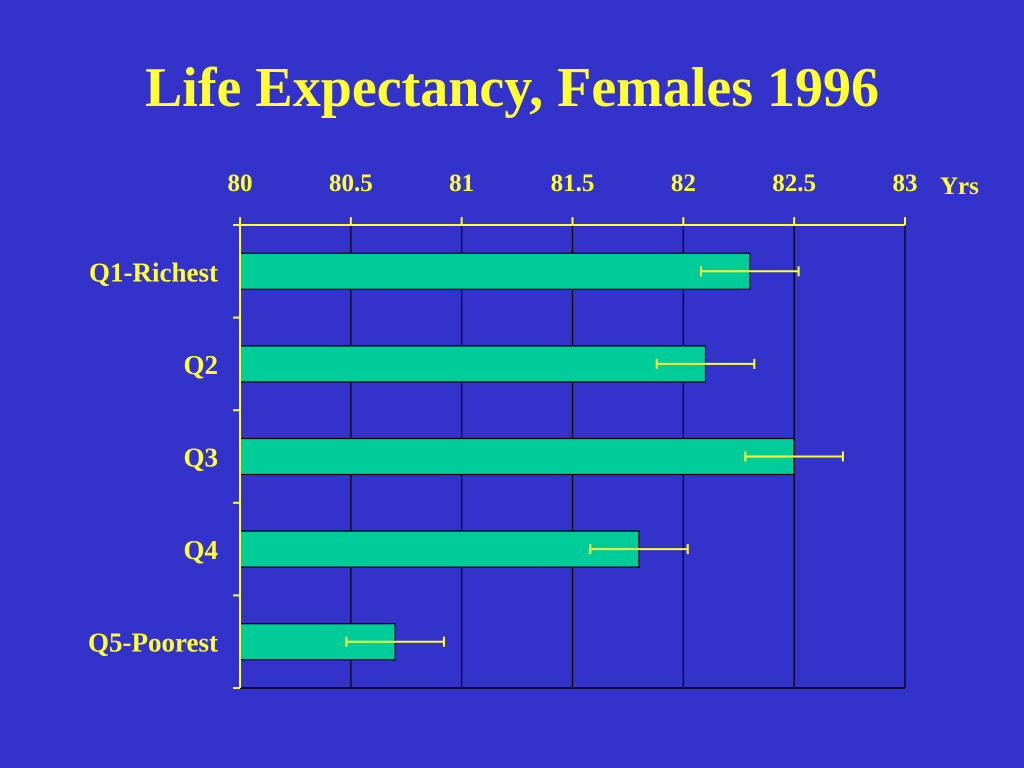 The height and width of the screenshot is (768, 1024). I want to click on bar-q3, so click(517, 456).